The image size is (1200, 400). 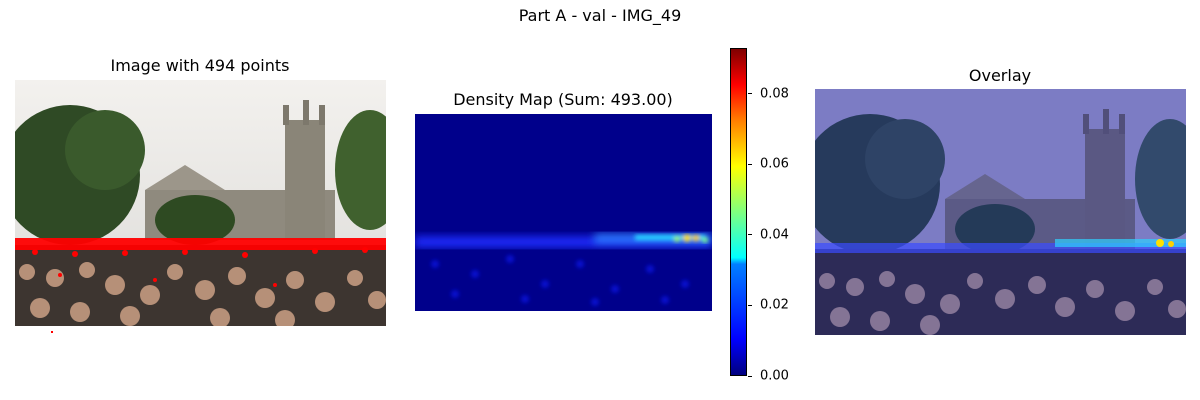 I want to click on density-panel-title: Density Map (Sum: 493.00), so click(x=563, y=99).